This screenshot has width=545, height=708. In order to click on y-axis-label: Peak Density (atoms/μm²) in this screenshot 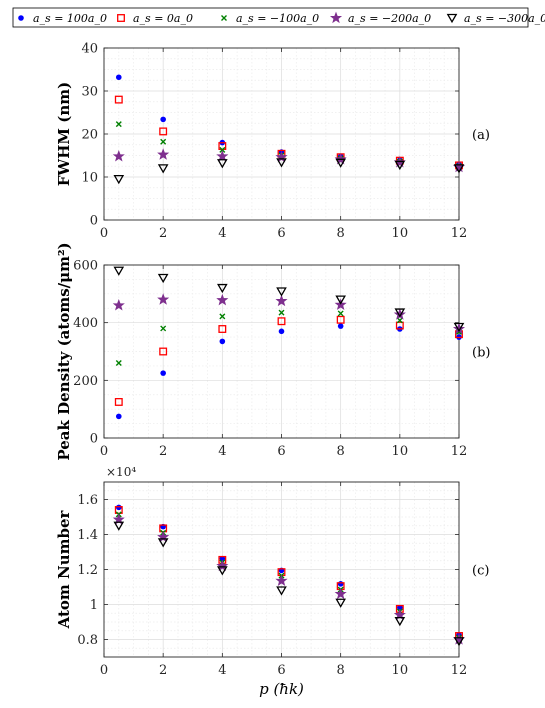, I will do `click(64, 351)`.